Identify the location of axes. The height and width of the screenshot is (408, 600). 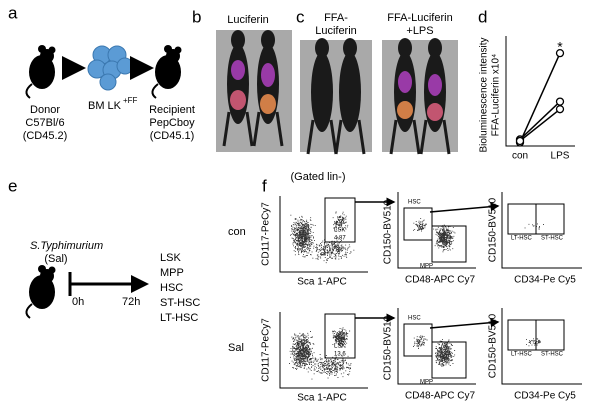
(540, 91).